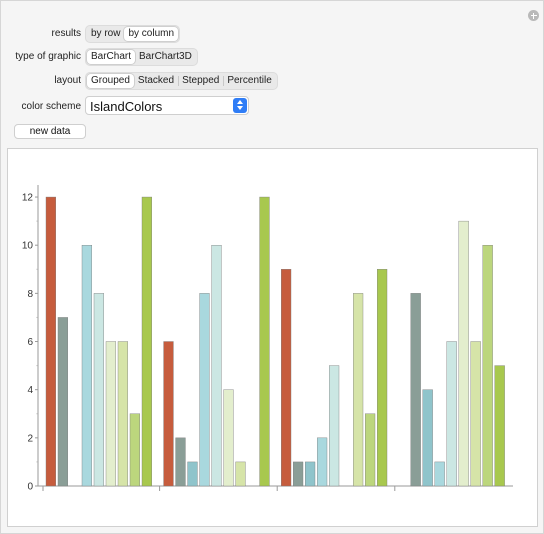 This screenshot has height=534, width=544. I want to click on results-option-by-row: by row, so click(106, 33).